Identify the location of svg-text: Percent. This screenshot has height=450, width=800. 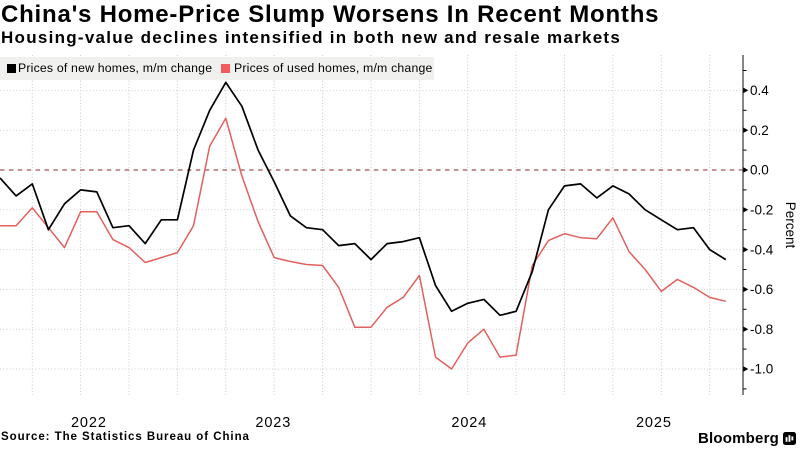
(790, 225).